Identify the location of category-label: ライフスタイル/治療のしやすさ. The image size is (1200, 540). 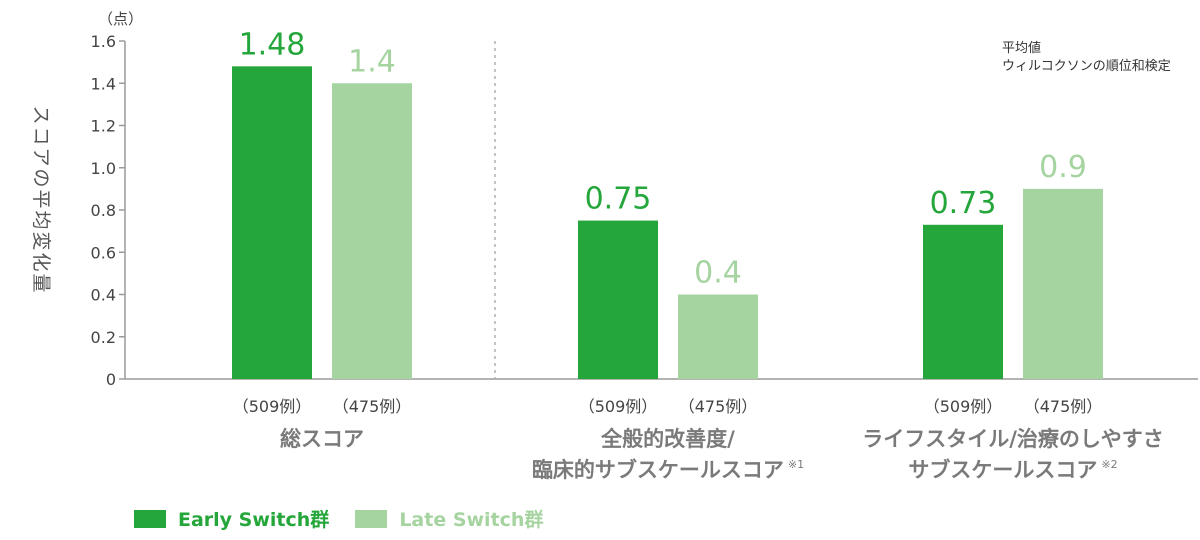
(1012, 439).